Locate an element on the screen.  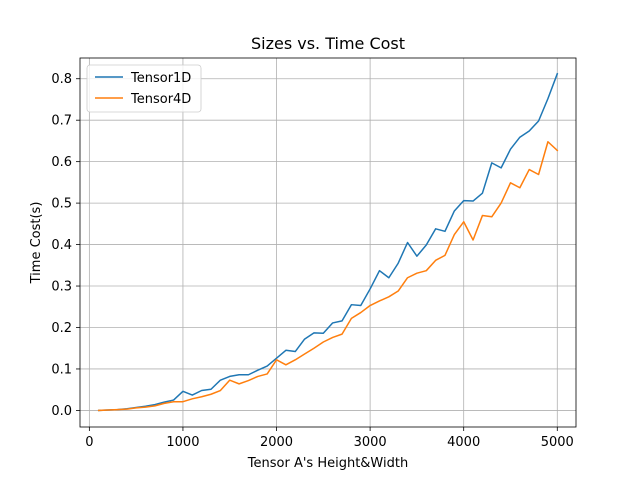
y-tick-label: 0.1 is located at coordinates (61, 369).